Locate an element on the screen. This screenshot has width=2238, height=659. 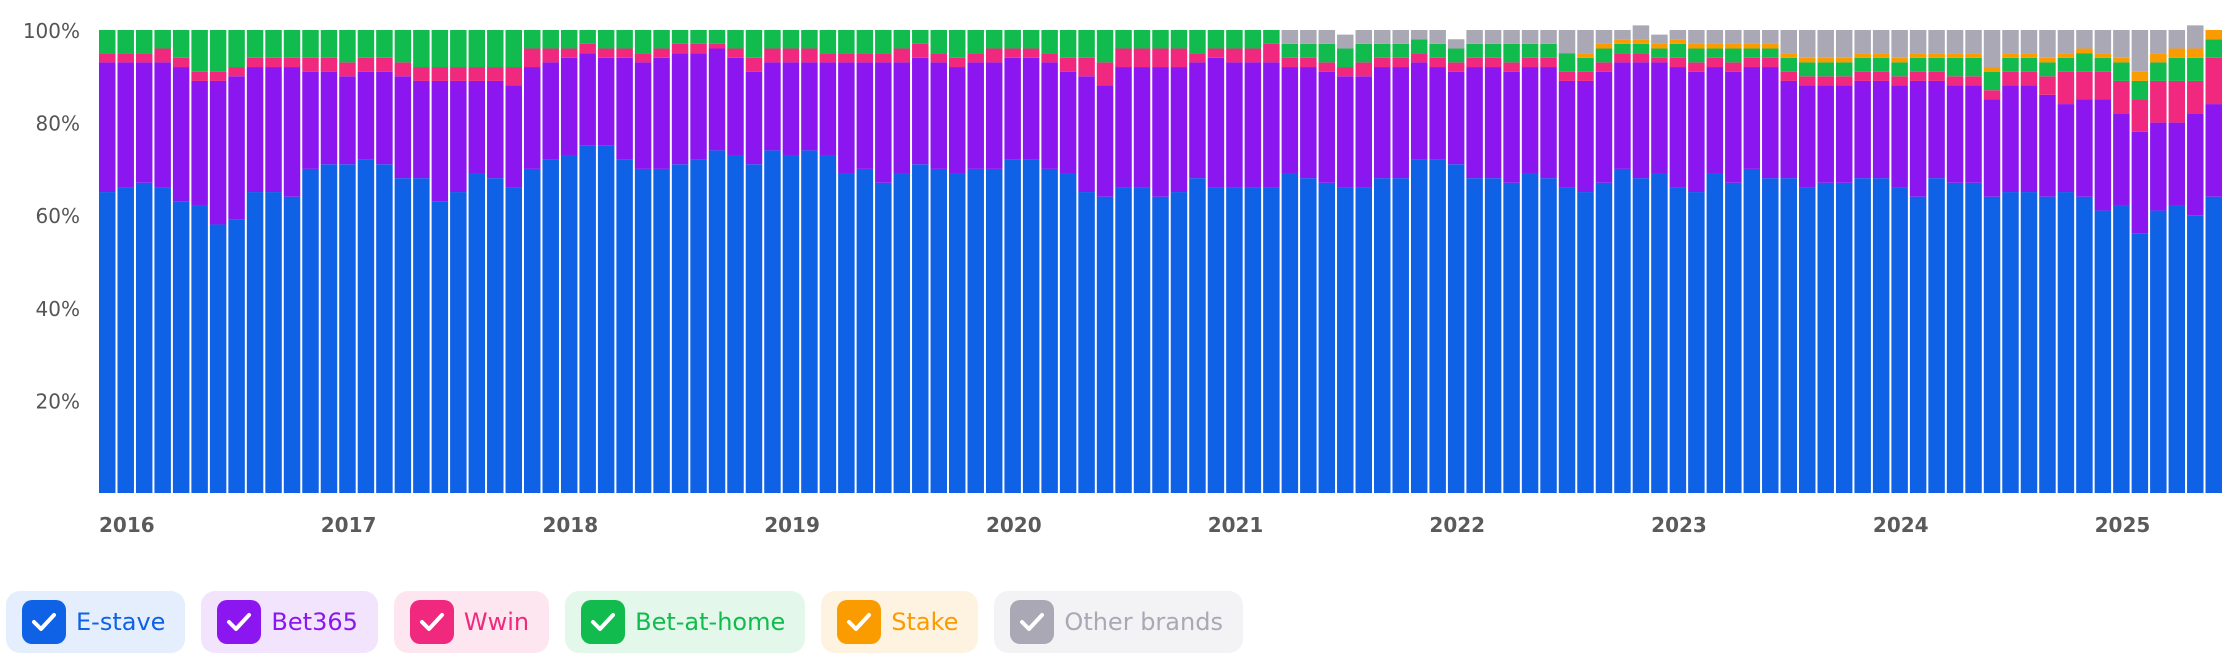
x-tick-label: 2018 is located at coordinates (570, 525).